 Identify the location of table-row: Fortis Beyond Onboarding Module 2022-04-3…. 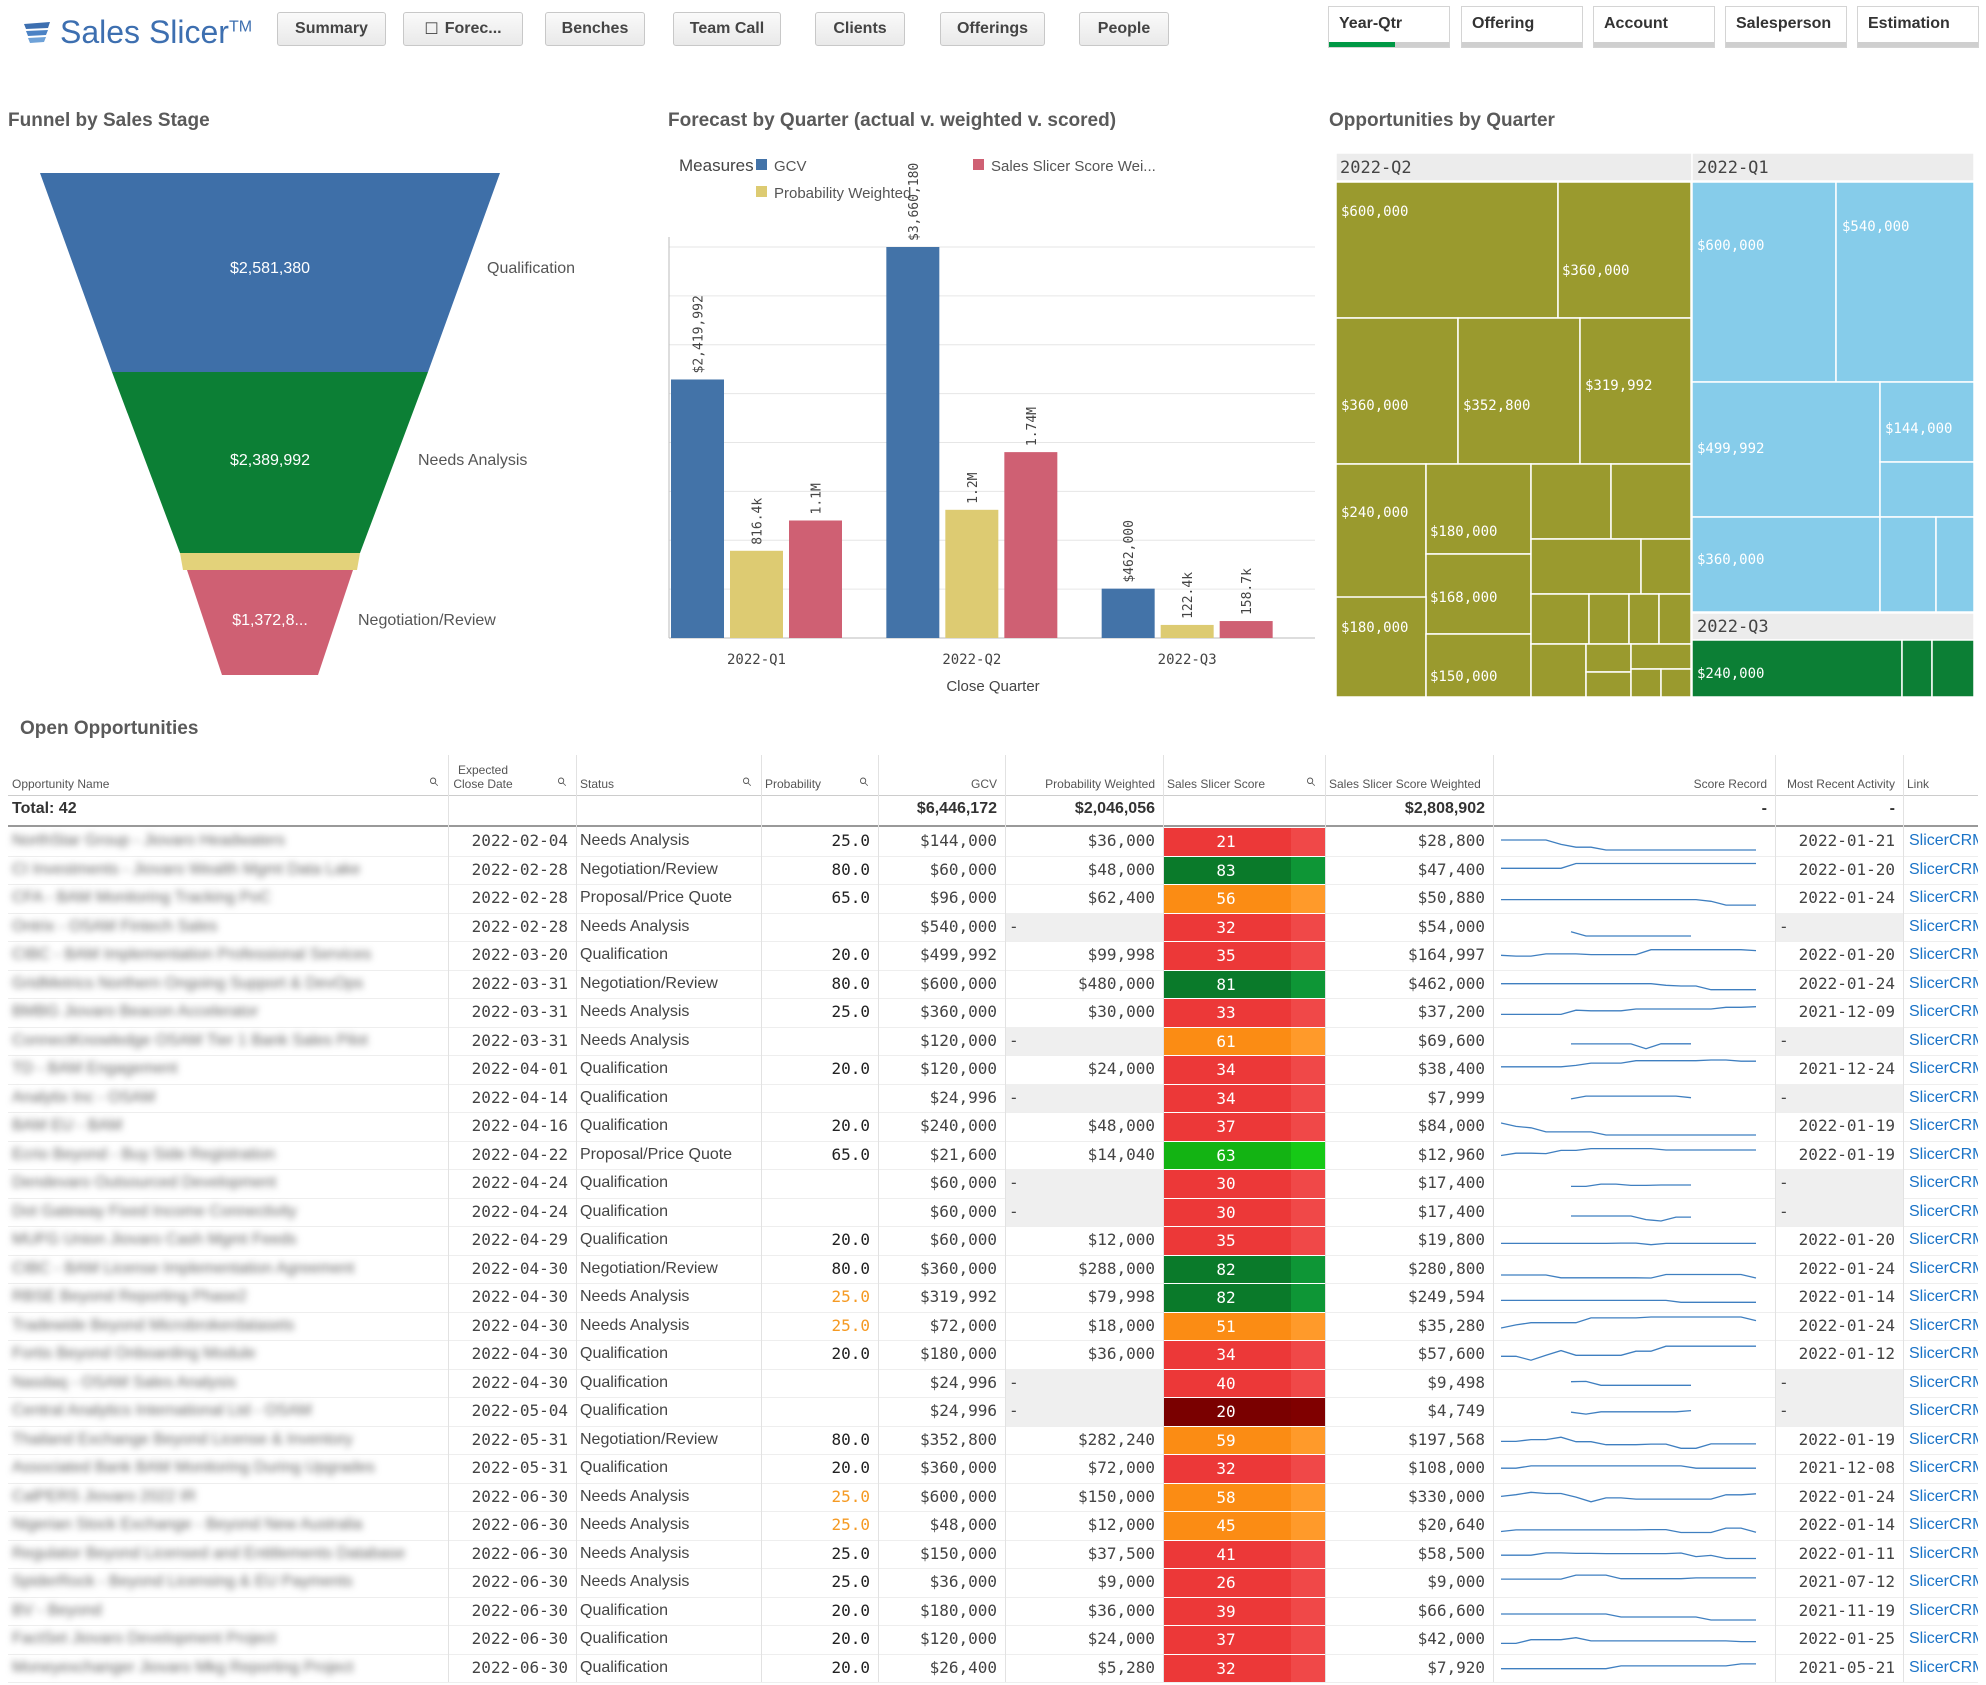
(993, 1355).